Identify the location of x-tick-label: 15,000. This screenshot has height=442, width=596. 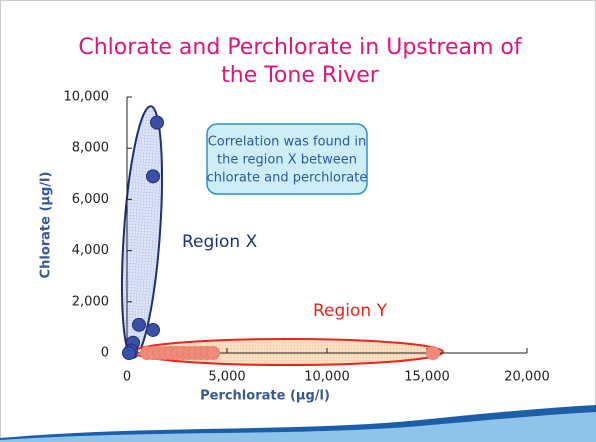
(427, 377).